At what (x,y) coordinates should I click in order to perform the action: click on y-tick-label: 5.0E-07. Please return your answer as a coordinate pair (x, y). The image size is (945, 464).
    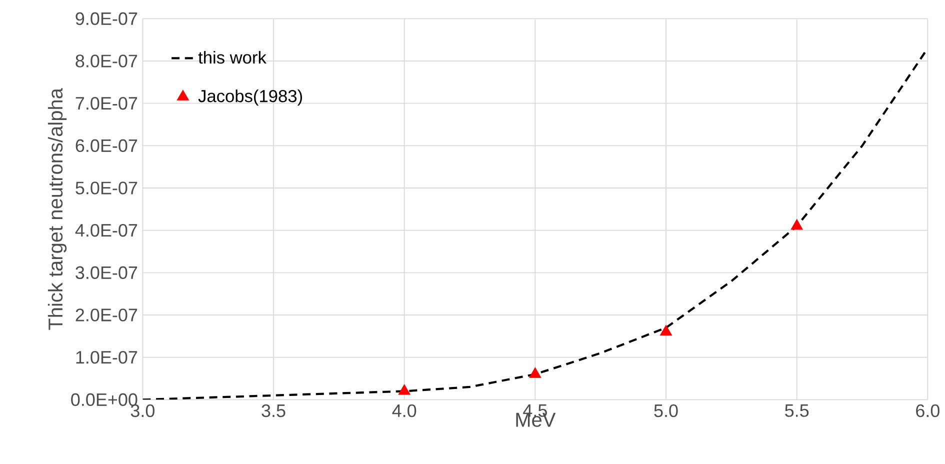
    Looking at the image, I should click on (107, 188).